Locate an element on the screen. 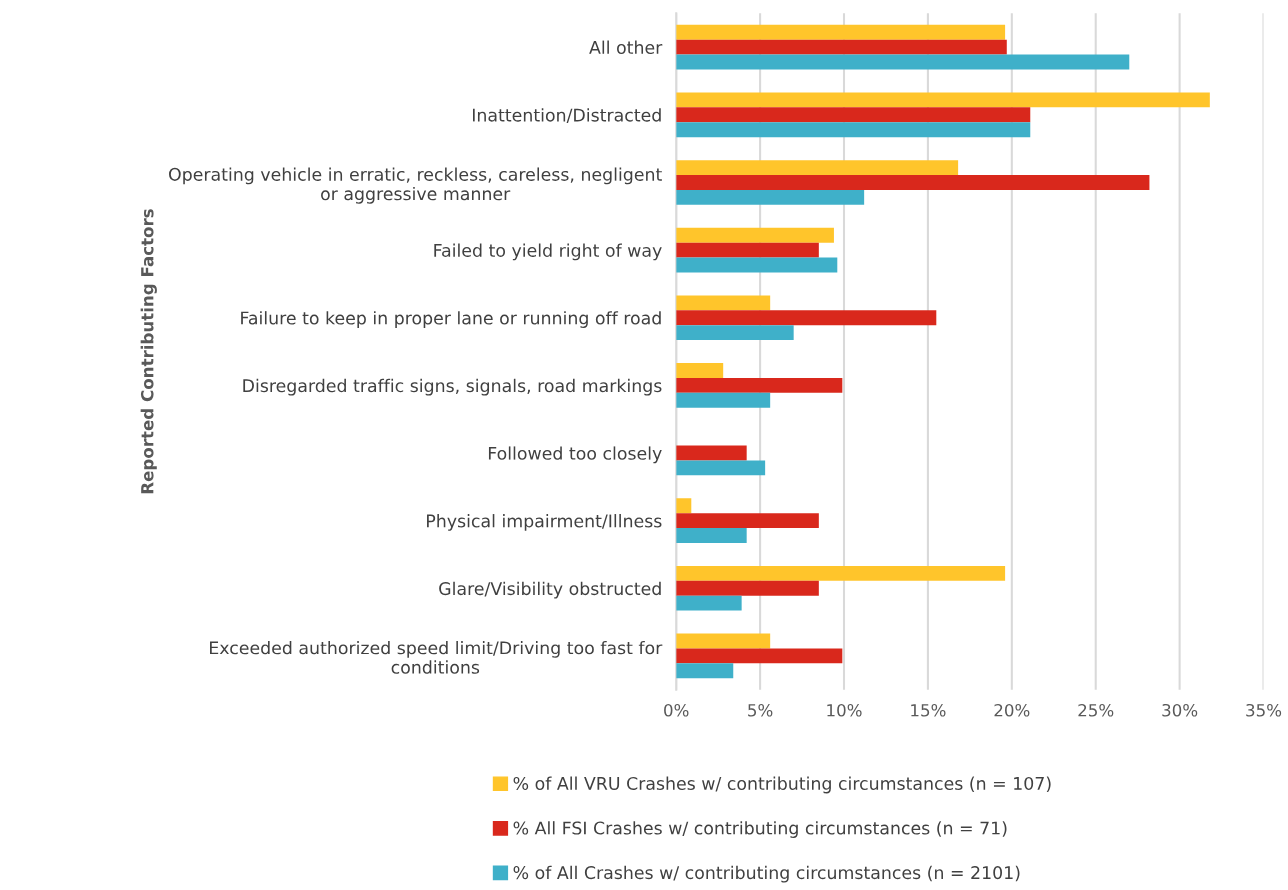 The height and width of the screenshot is (890, 1288). x-tick-label: 20% is located at coordinates (1012, 710).